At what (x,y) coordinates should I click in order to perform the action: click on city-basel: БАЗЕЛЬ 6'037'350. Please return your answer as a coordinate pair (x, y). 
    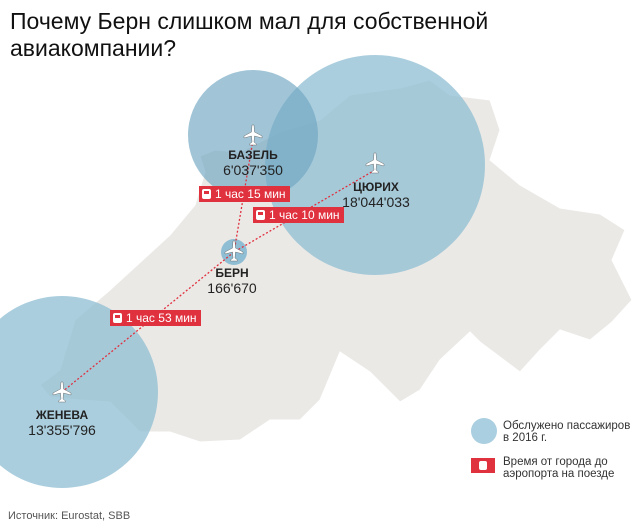
    Looking at the image, I should click on (253, 163).